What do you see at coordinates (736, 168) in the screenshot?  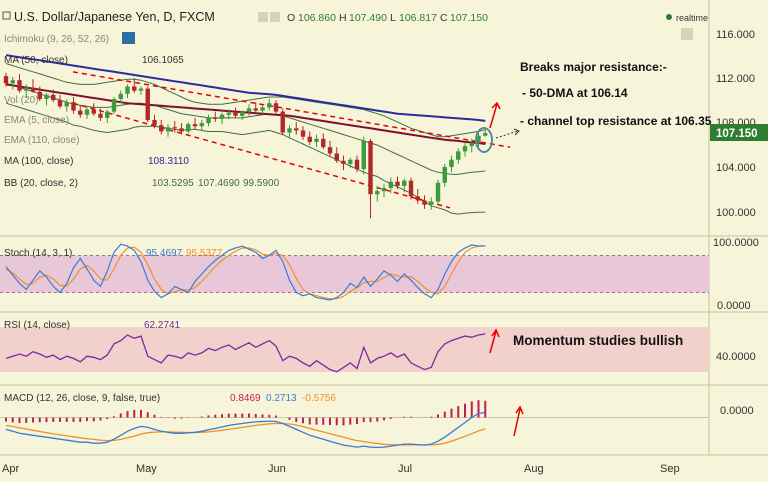 I see `price-tick-label: 104.000` at bounding box center [736, 168].